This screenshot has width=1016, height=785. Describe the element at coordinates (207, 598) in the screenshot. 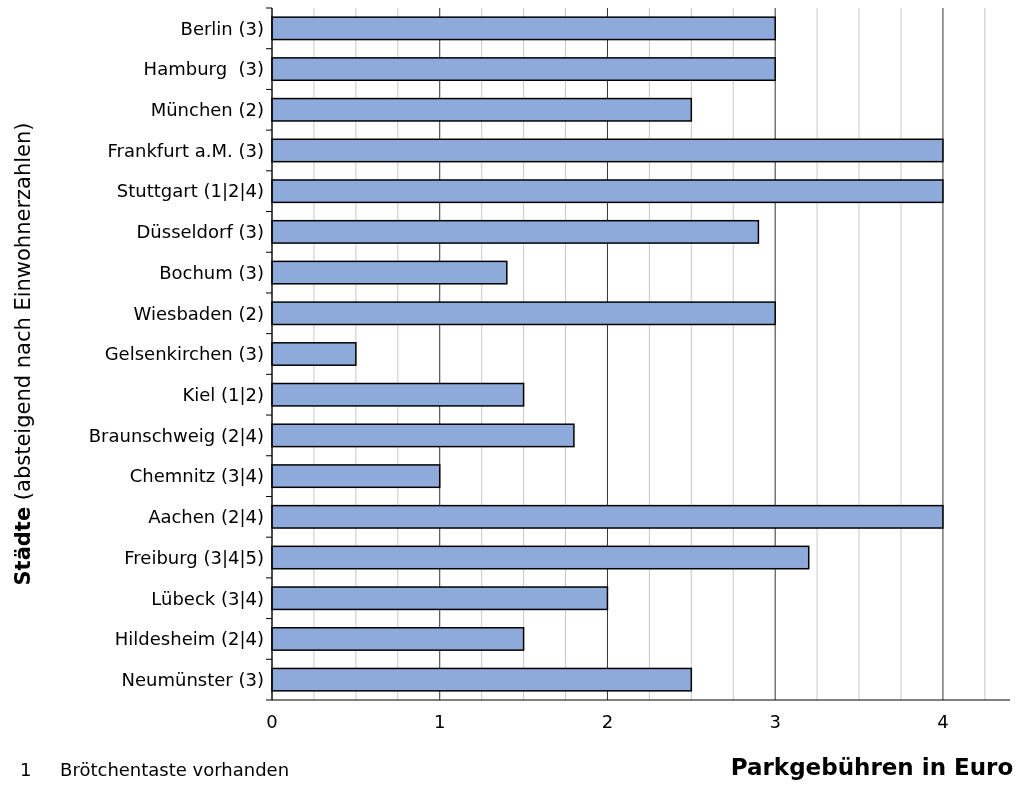

I see `y-tick-label: Lübeck (3|4)` at that location.